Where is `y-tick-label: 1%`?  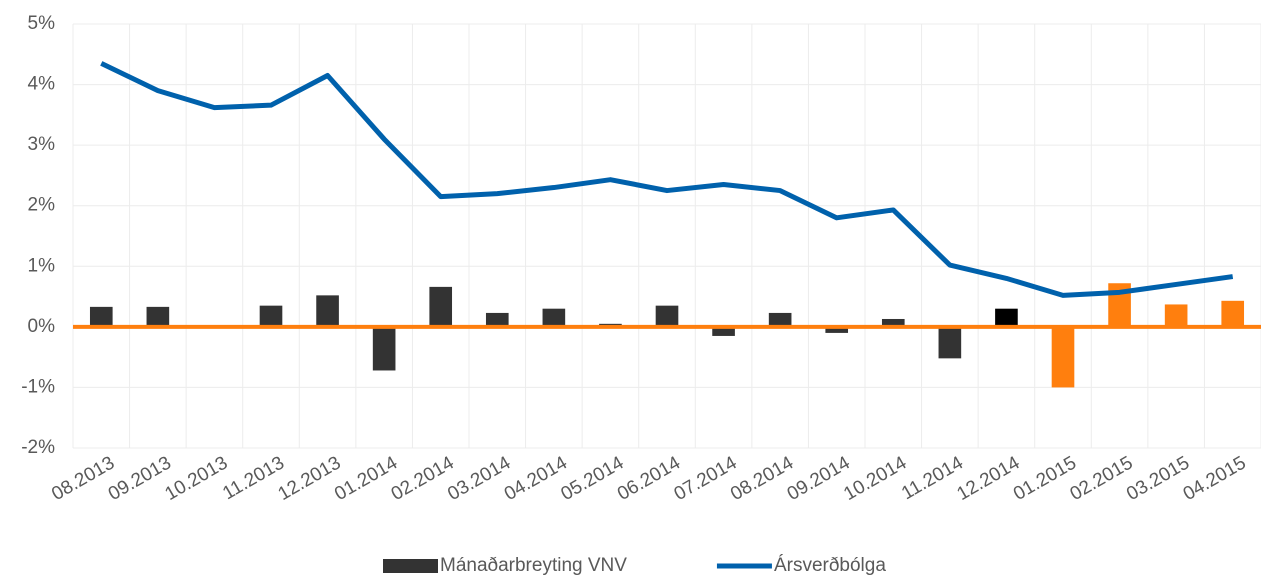 y-tick-label: 1% is located at coordinates (42, 265).